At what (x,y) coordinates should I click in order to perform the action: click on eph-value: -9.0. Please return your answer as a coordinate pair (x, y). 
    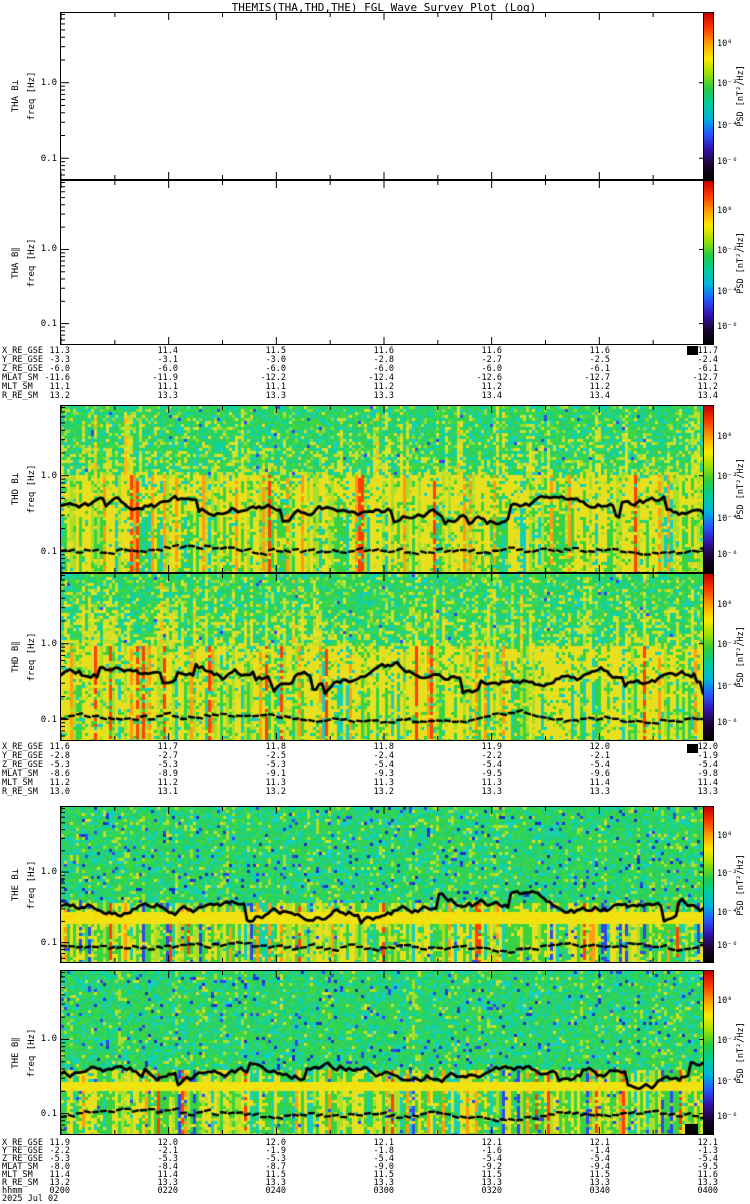
    Looking at the image, I should click on (383, 1167).